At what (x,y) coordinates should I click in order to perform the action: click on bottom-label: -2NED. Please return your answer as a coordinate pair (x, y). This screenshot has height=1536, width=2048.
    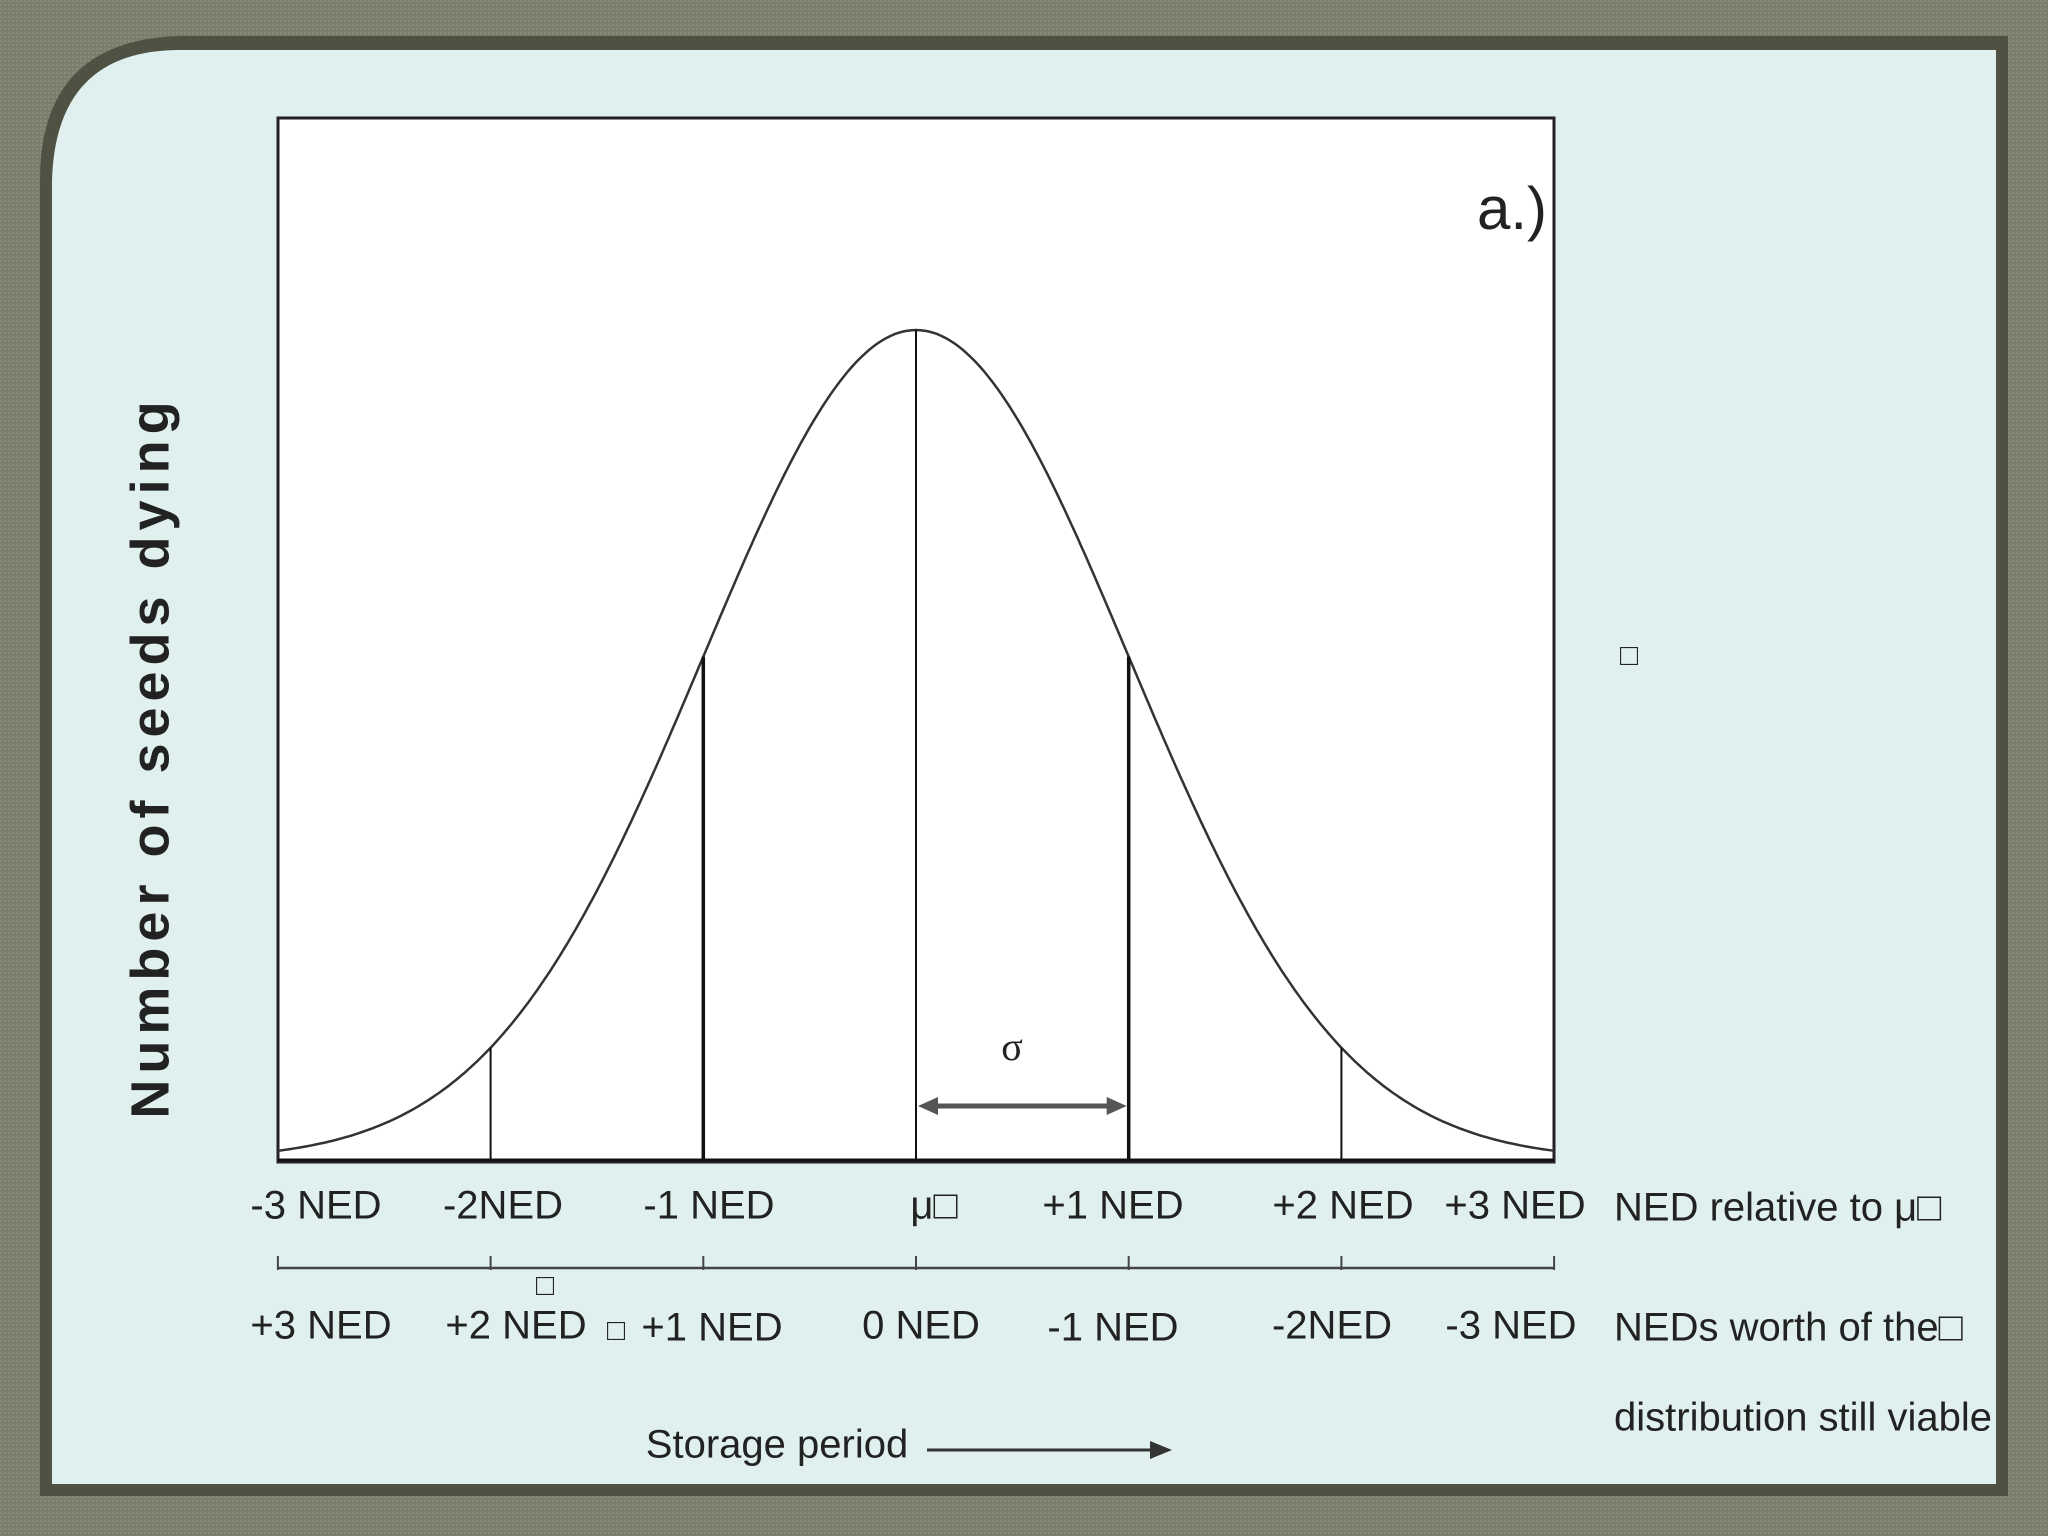
    Looking at the image, I should click on (1332, 1326).